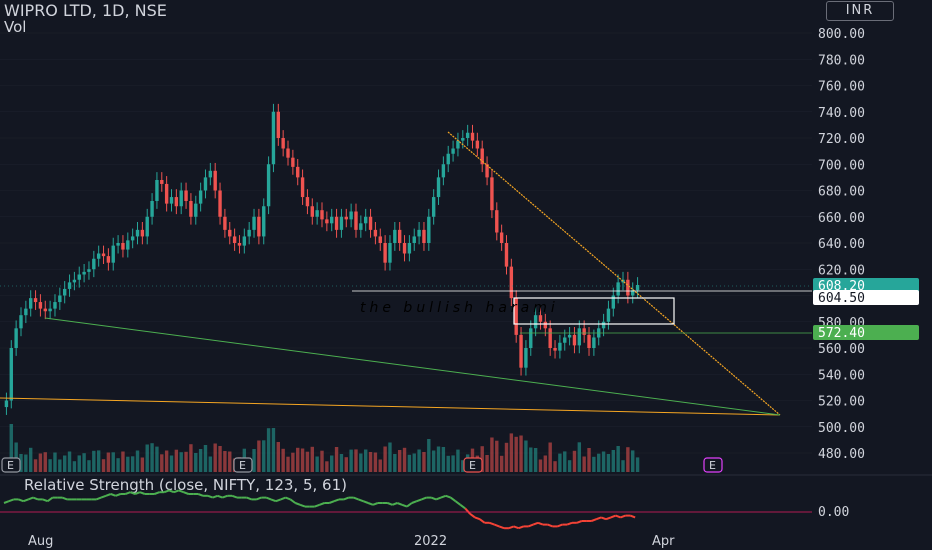 The image size is (932, 550). I want to click on volume-label: Vol, so click(15, 27).